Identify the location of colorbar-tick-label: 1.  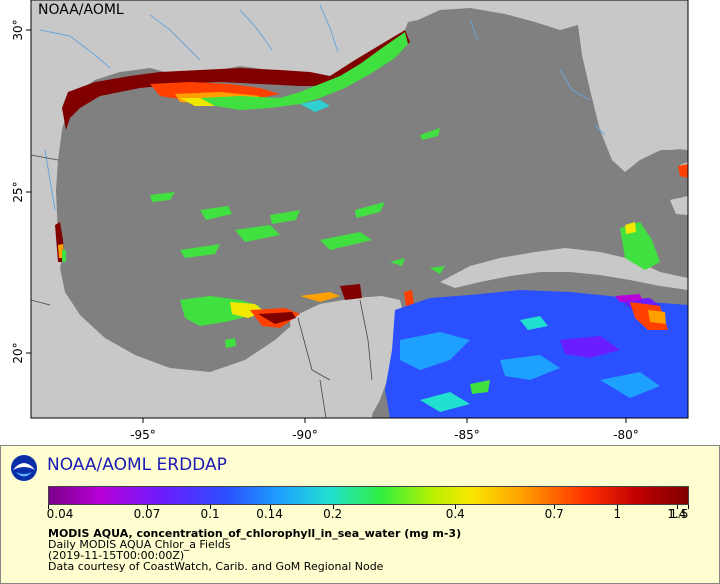
(617, 514).